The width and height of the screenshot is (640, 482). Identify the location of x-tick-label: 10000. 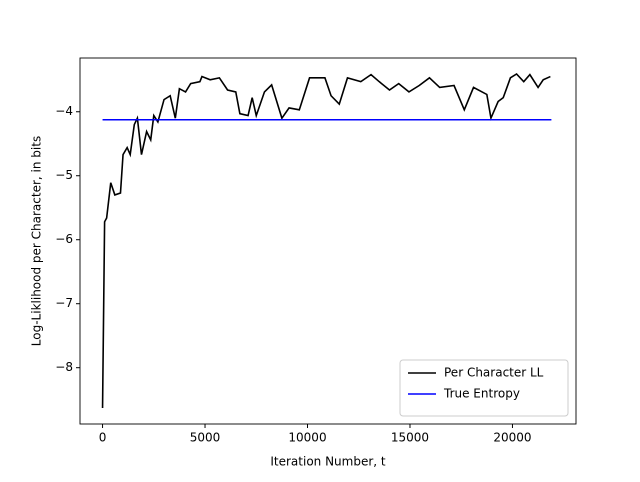
(307, 438).